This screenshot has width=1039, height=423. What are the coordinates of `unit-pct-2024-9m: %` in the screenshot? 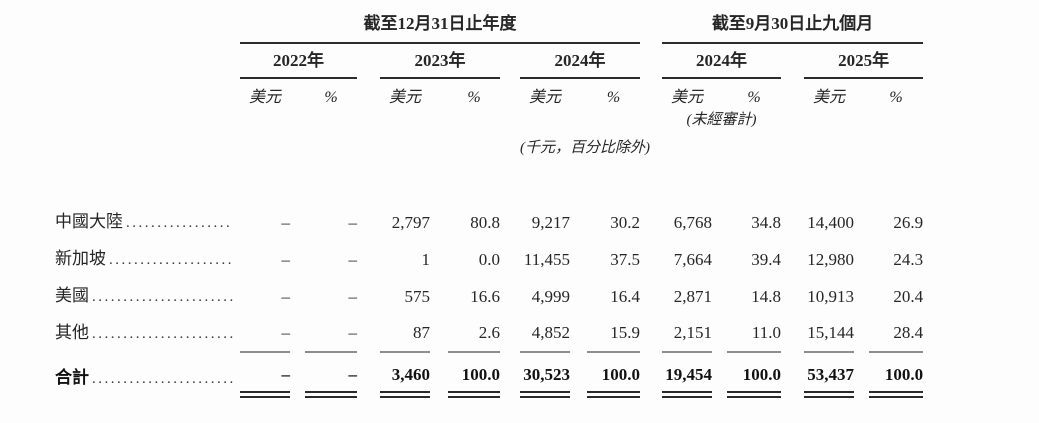 It's located at (754, 97).